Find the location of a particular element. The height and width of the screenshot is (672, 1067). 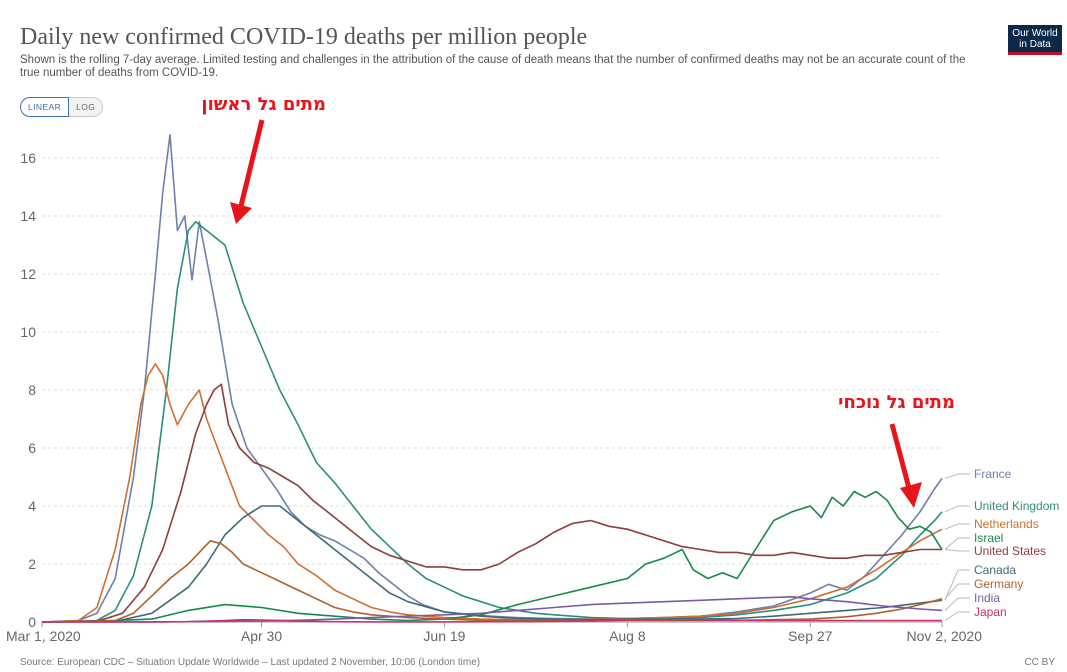

series-line-india is located at coordinates (492, 609).